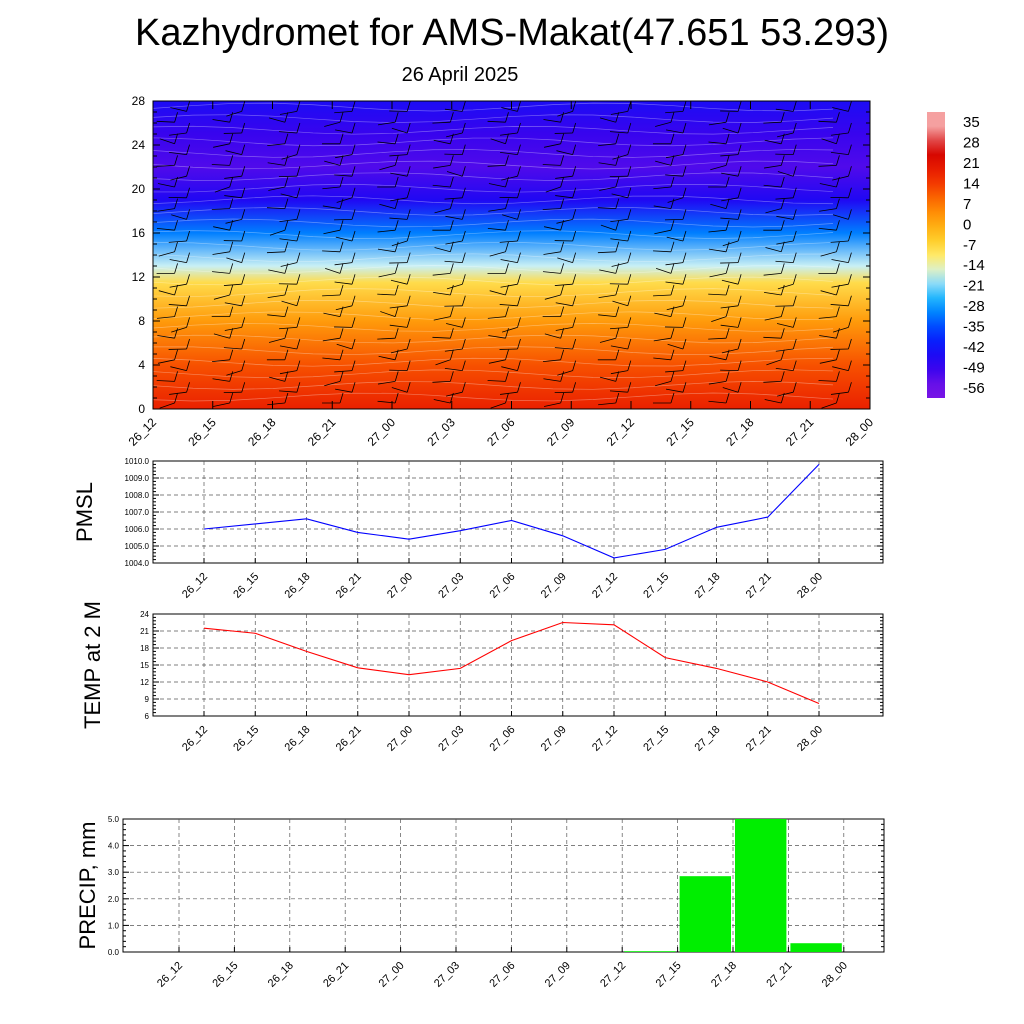 The image size is (1024, 1024). I want to click on x-tick-label: 27_09, so click(554, 586).